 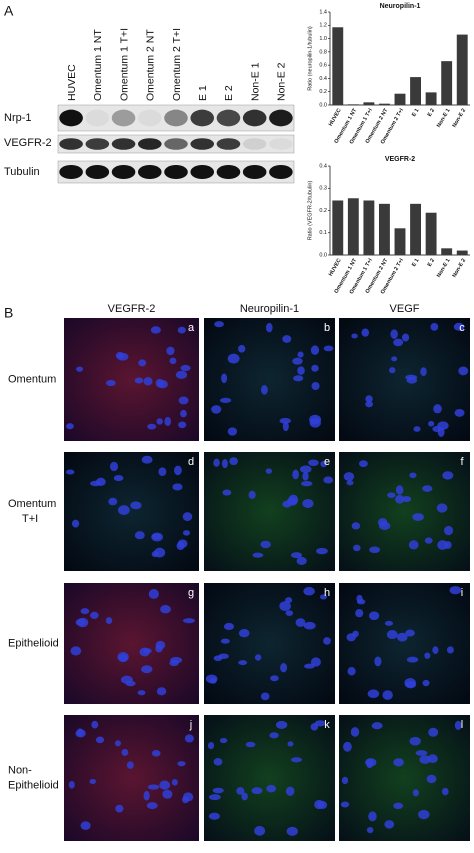 What do you see at coordinates (9, 11) in the screenshot?
I see `panel-label: A` at bounding box center [9, 11].